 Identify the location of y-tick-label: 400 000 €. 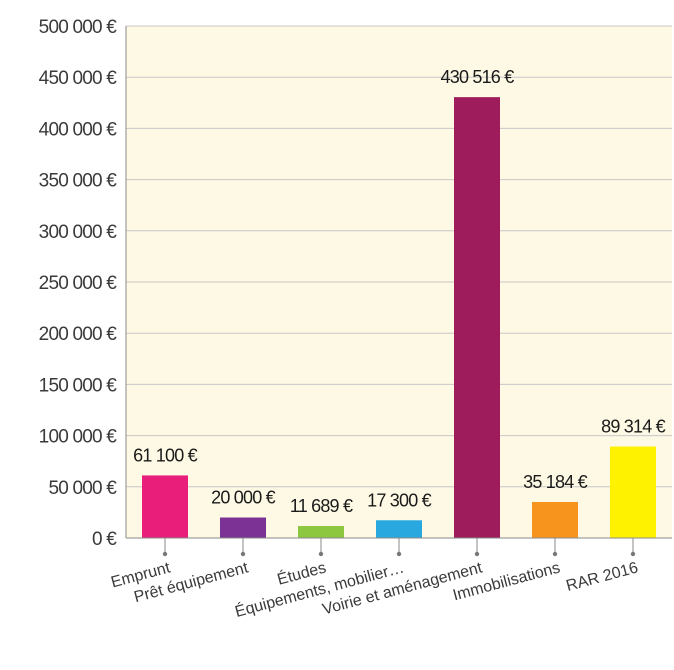
(78, 129).